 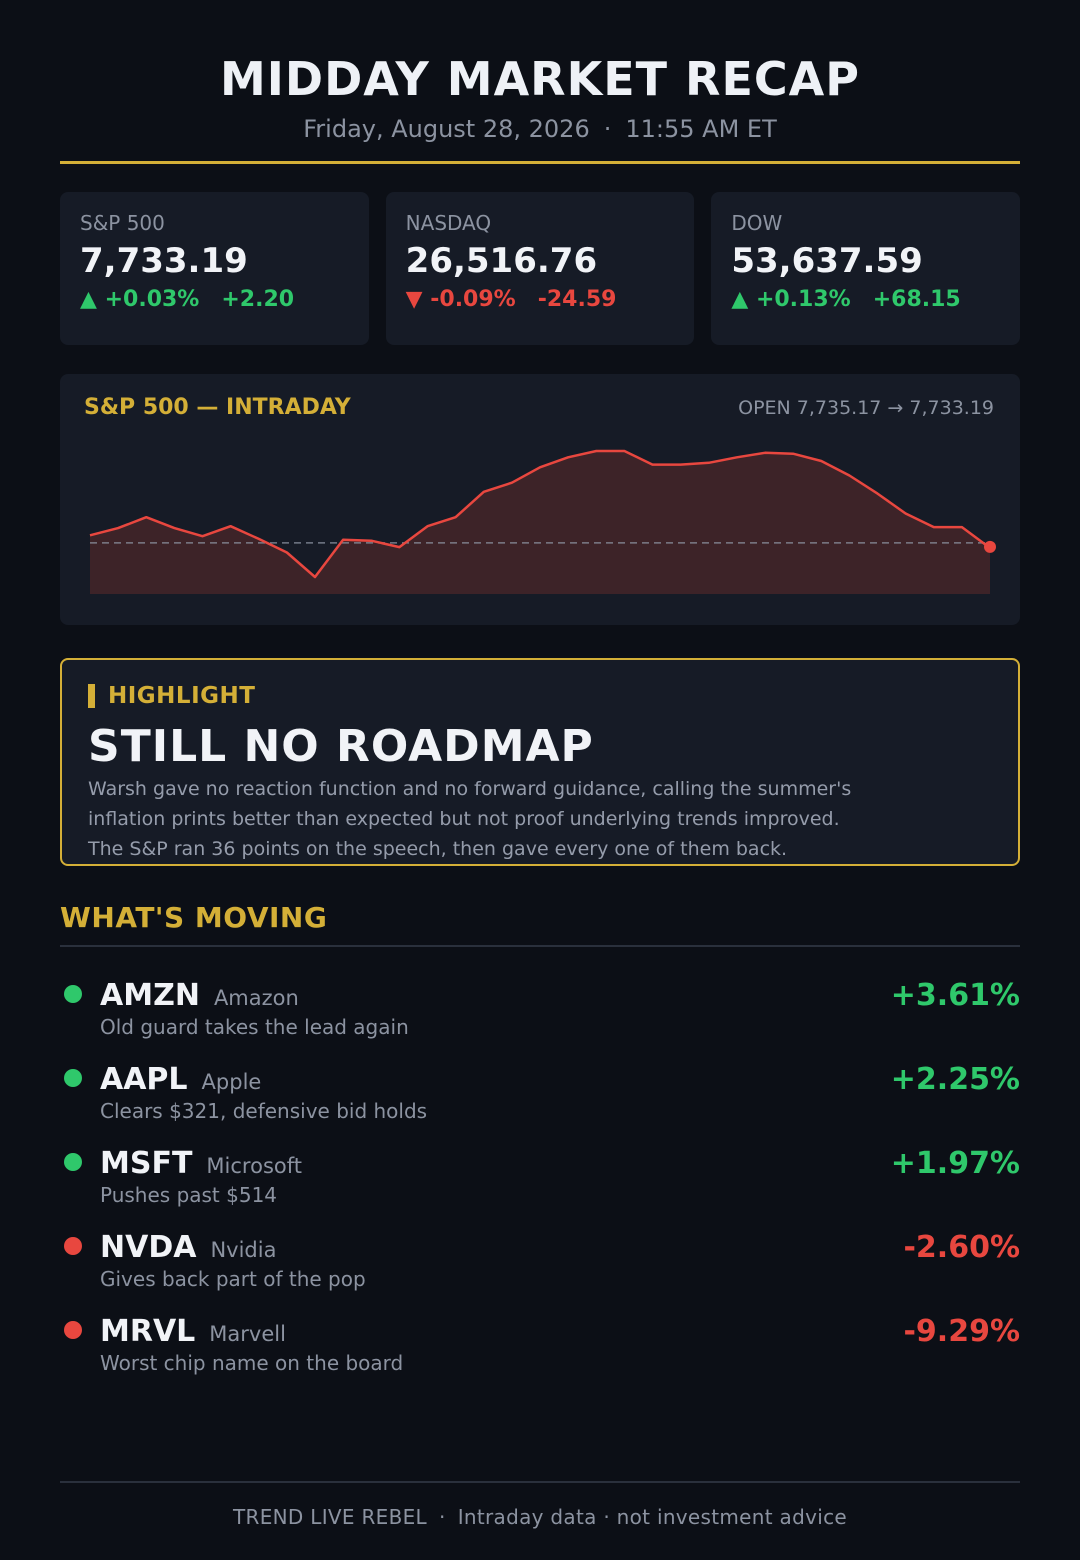 I want to click on mover-pct: +2.25%, so click(x=955, y=1079).